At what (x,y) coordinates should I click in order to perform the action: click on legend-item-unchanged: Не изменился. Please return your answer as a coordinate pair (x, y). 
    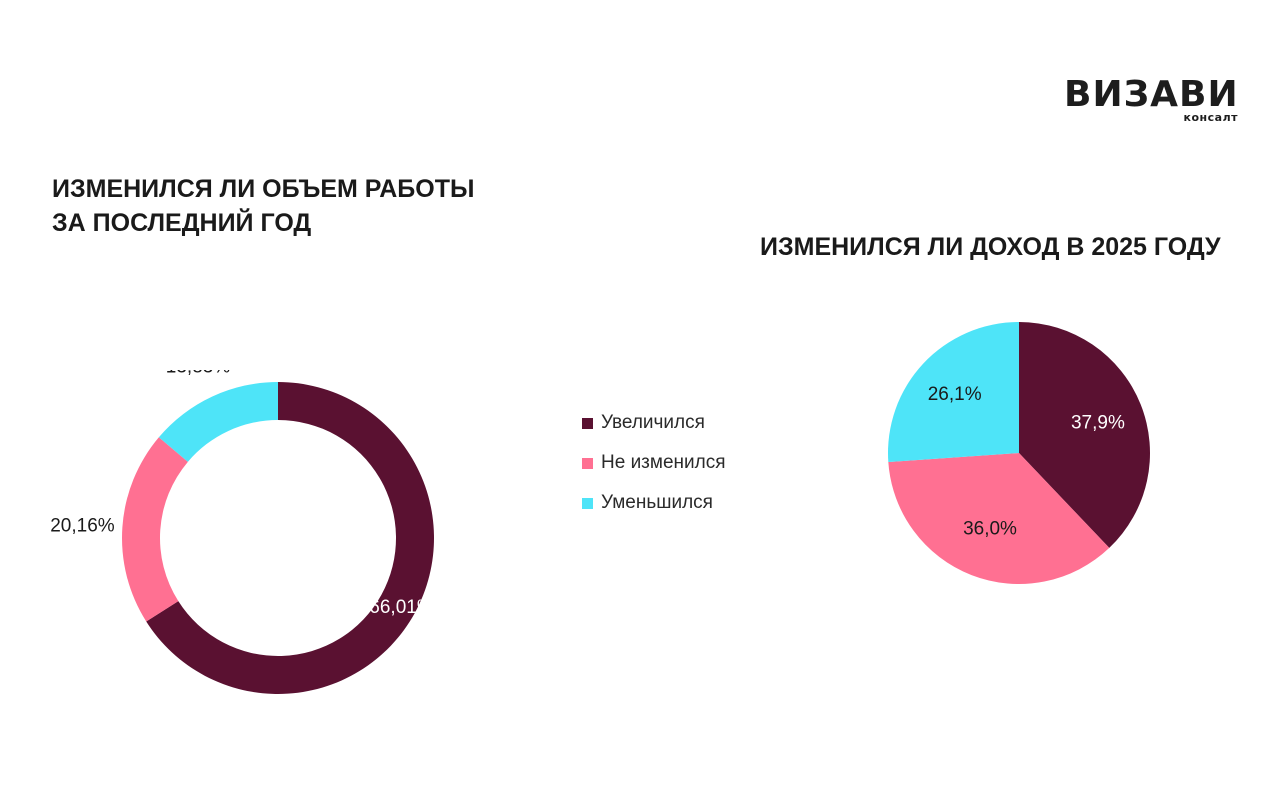
    Looking at the image, I should click on (654, 463).